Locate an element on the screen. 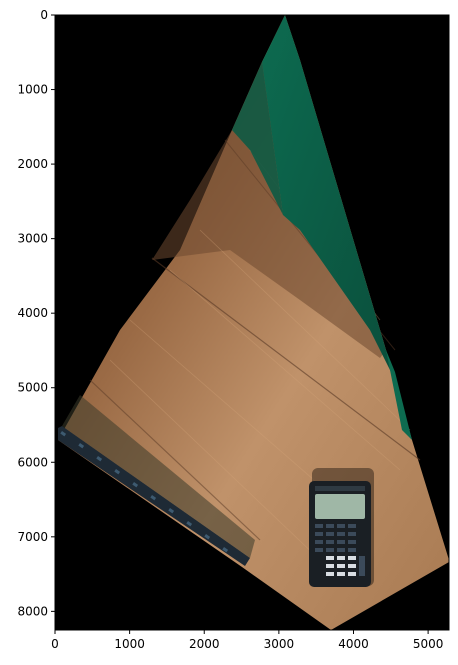 This screenshot has width=458, height=665. calculator is located at coordinates (341, 527).